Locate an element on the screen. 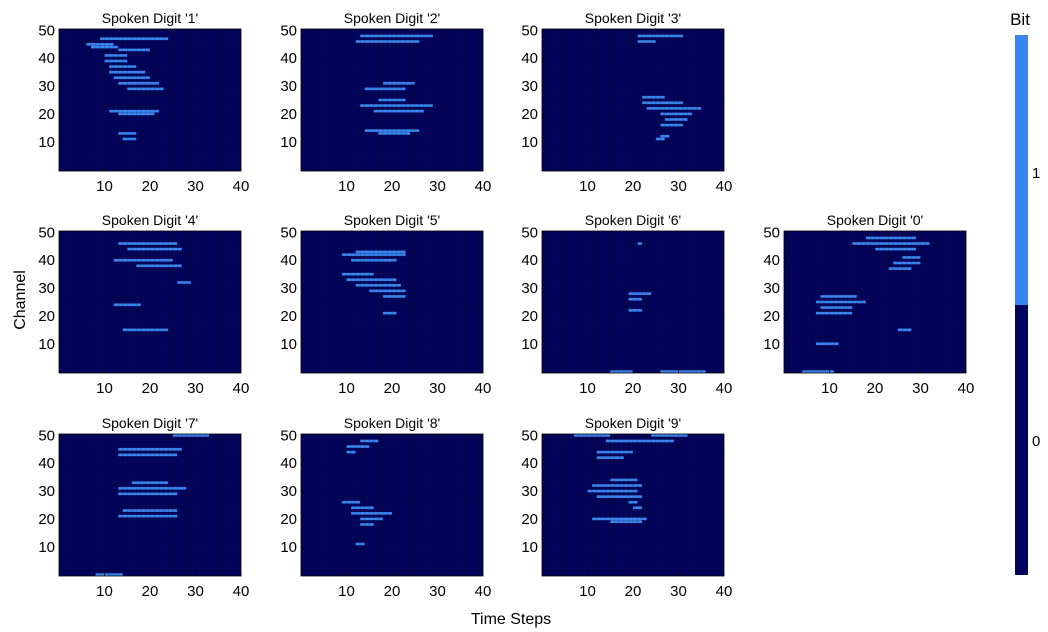 This screenshot has height=632, width=1048. heatmap-panel: Spoken Digit '5' 10 20 30 40 10 20 30 40 50 is located at coordinates (385, 304).